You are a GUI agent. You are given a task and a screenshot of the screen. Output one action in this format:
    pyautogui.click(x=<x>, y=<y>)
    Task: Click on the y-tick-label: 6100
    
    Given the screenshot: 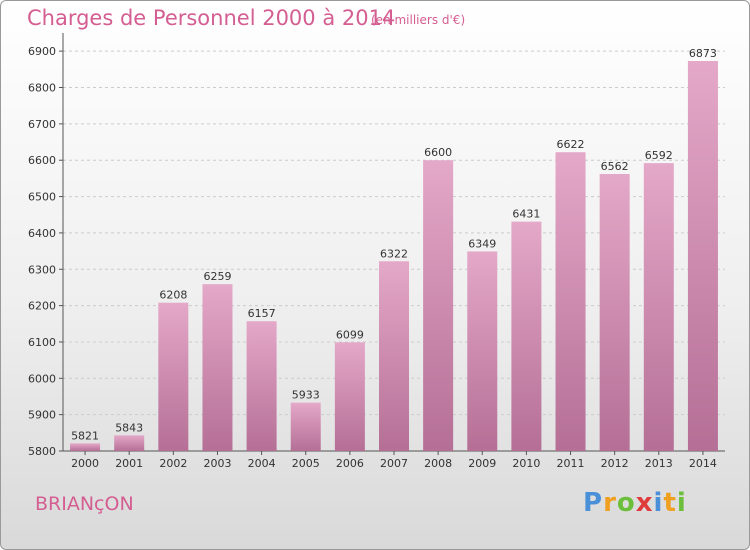 What is the action you would take?
    pyautogui.click(x=42, y=342)
    